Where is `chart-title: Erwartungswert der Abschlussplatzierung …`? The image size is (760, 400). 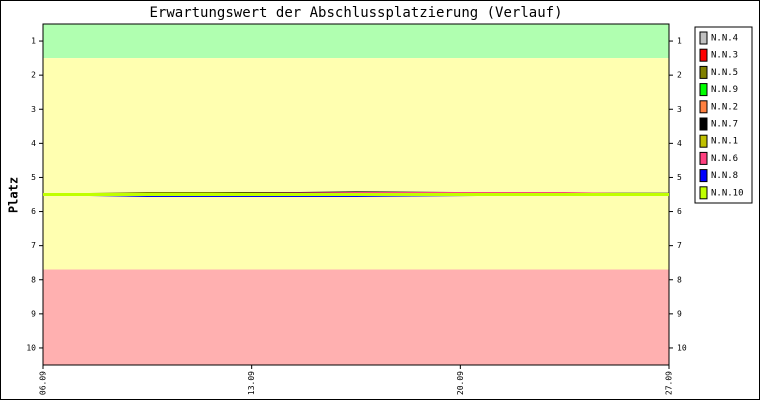
chart-title: Erwartungswert der Abschlussplatzierung … is located at coordinates (355, 13).